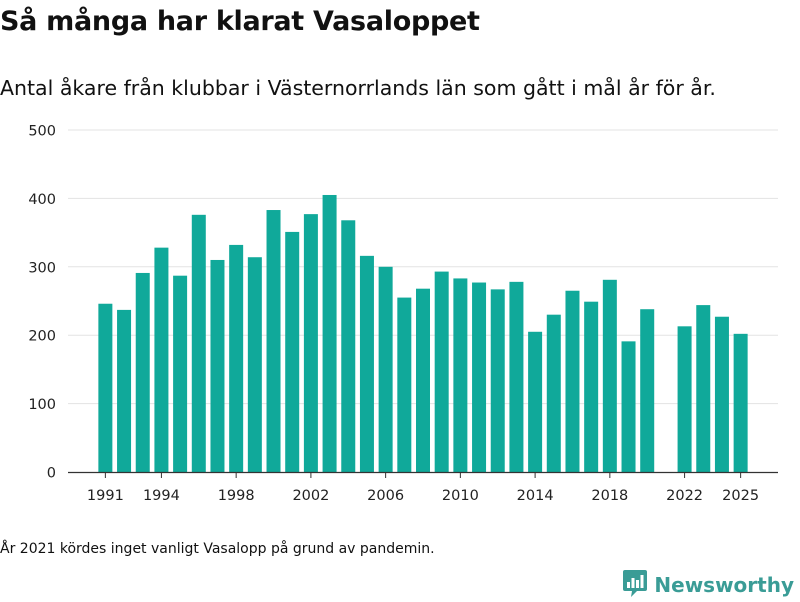 The height and width of the screenshot is (602, 800). I want to click on brand-logo: Newsworthy, so click(708, 585).